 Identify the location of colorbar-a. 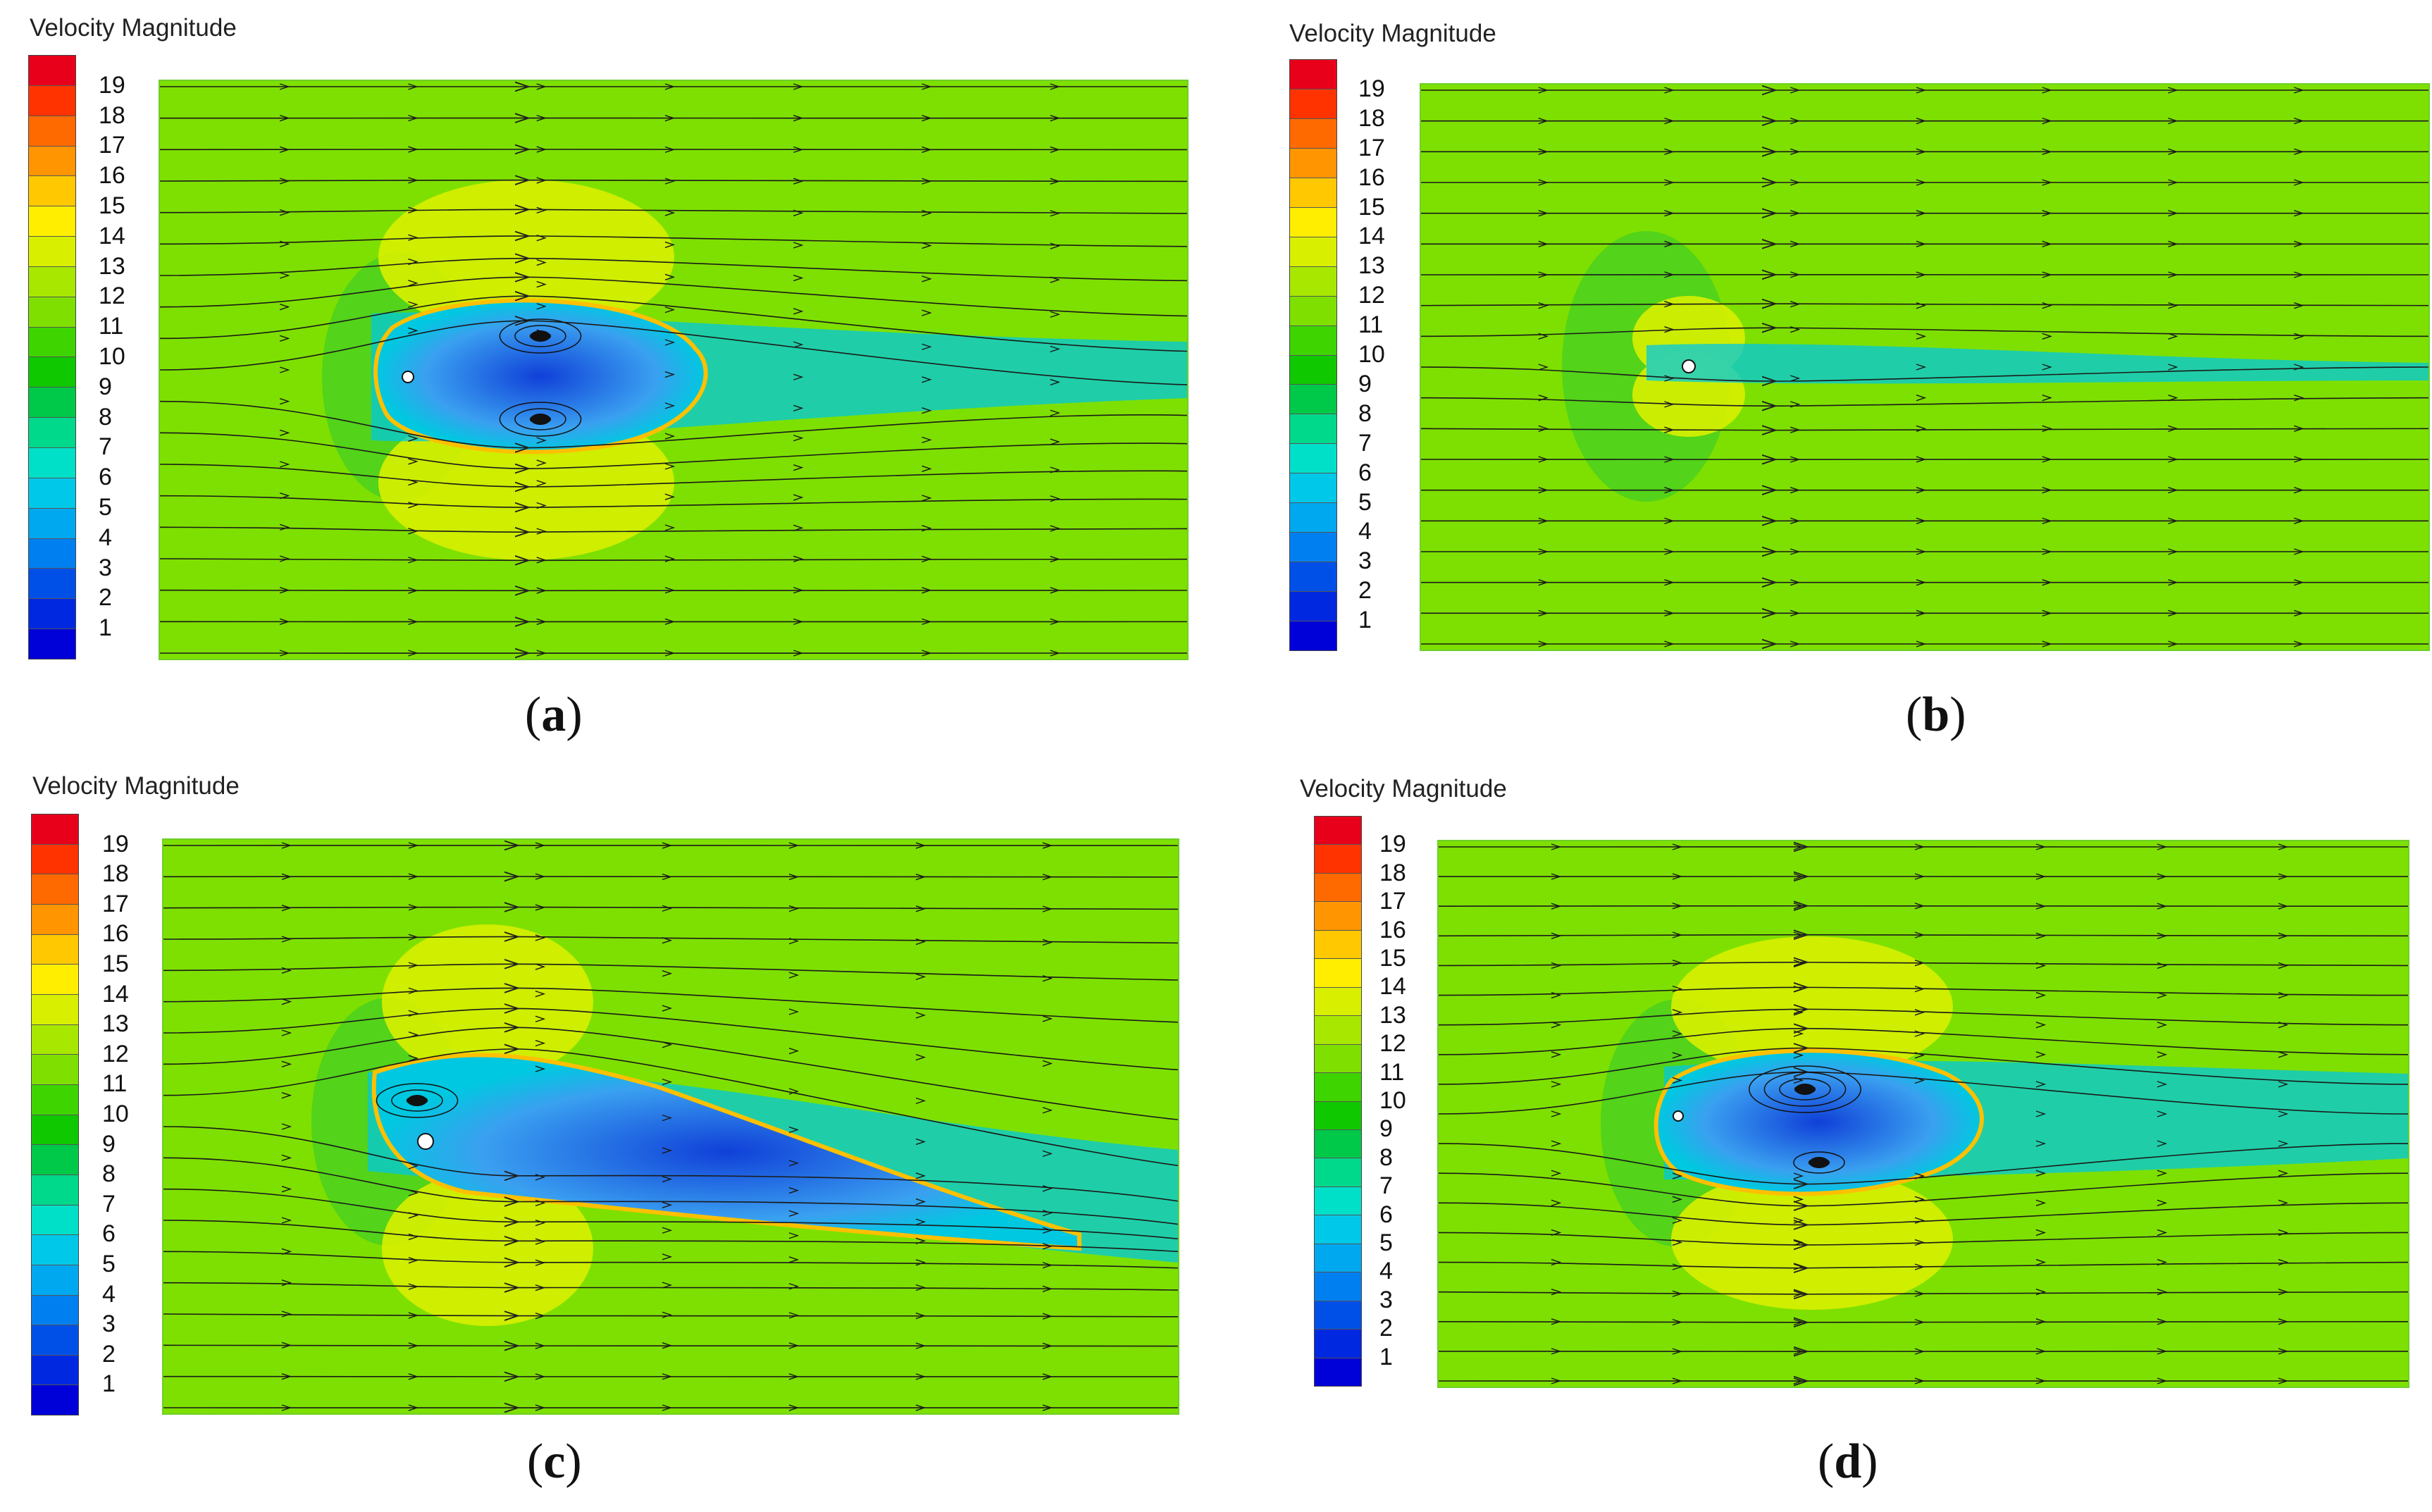
(52, 357).